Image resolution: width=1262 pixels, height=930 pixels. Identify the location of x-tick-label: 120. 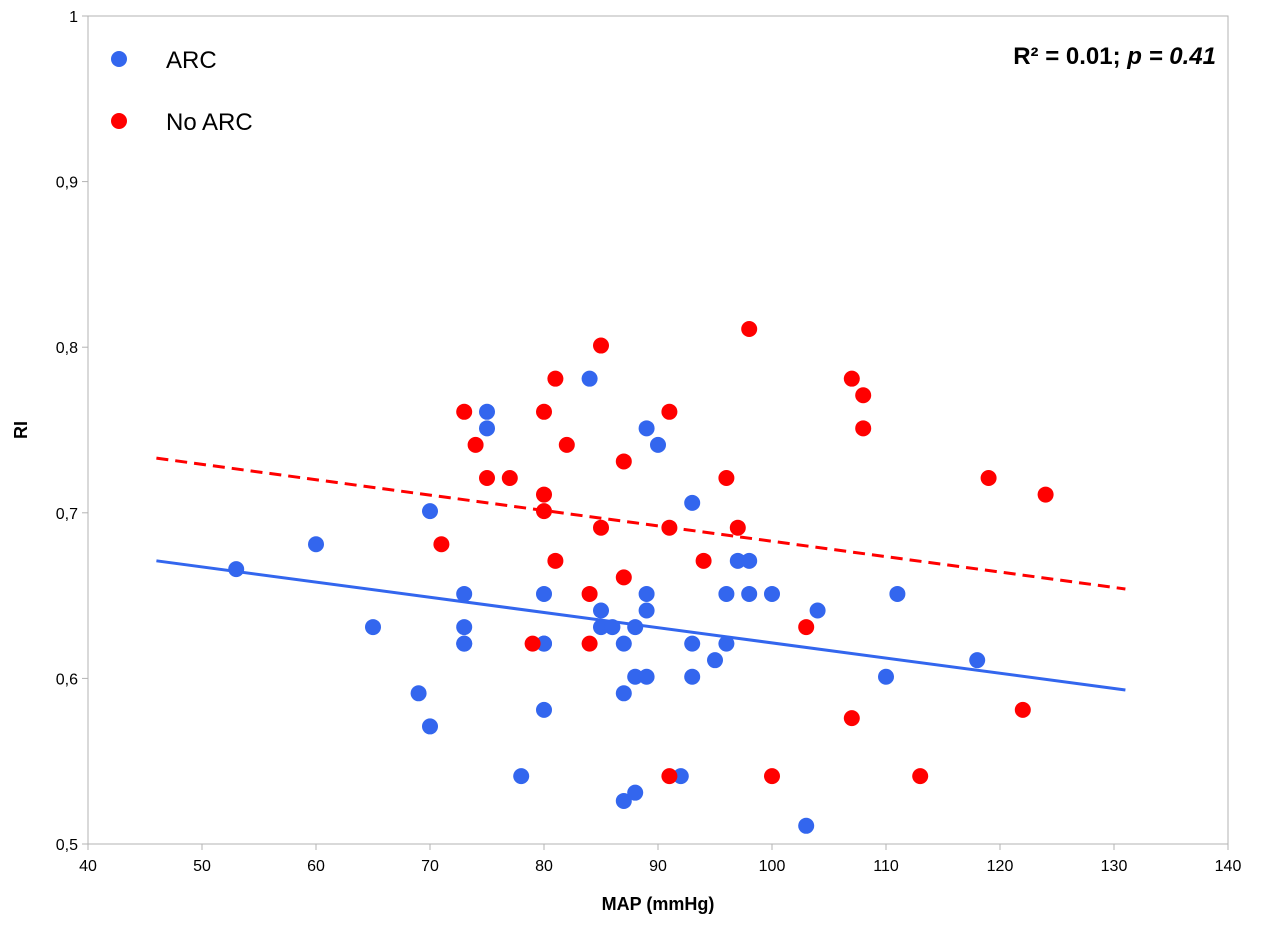
(1000, 866).